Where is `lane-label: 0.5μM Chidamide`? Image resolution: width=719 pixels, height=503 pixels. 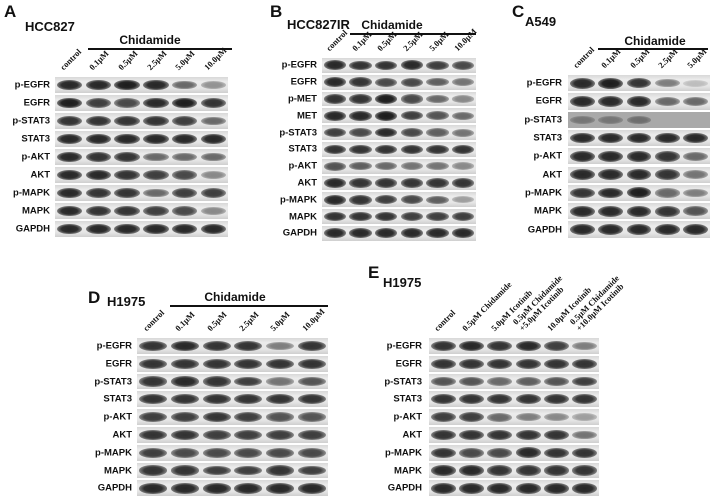 lane-label: 0.5μM Chidamide is located at coordinates (487, 306).